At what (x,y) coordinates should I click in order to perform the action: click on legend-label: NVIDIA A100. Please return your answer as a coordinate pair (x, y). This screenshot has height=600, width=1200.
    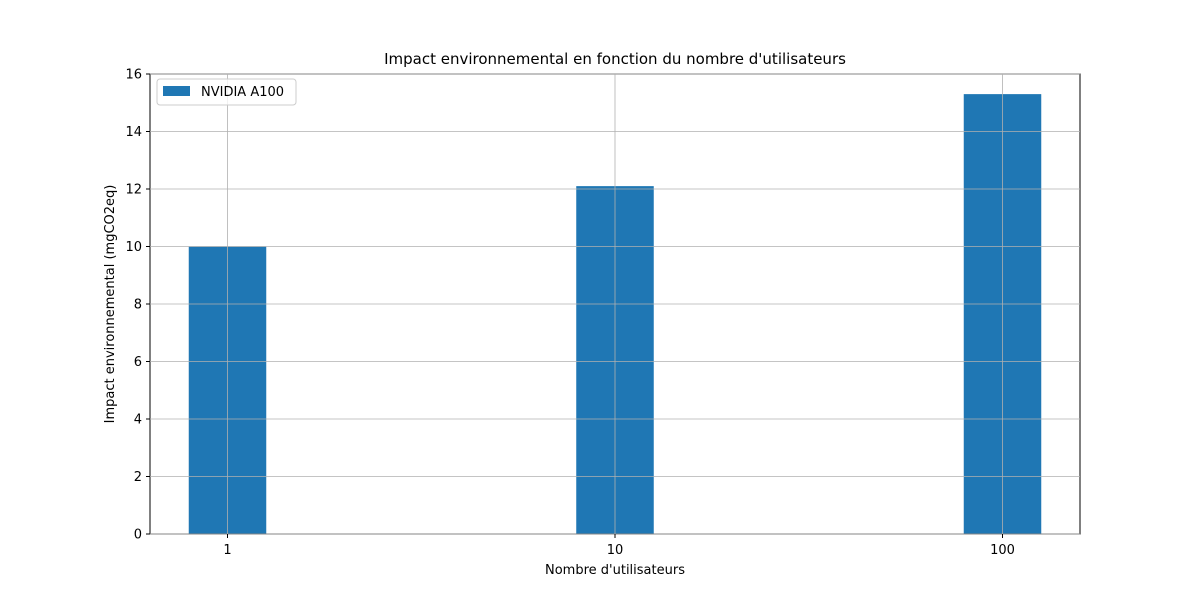
    Looking at the image, I should click on (242, 92).